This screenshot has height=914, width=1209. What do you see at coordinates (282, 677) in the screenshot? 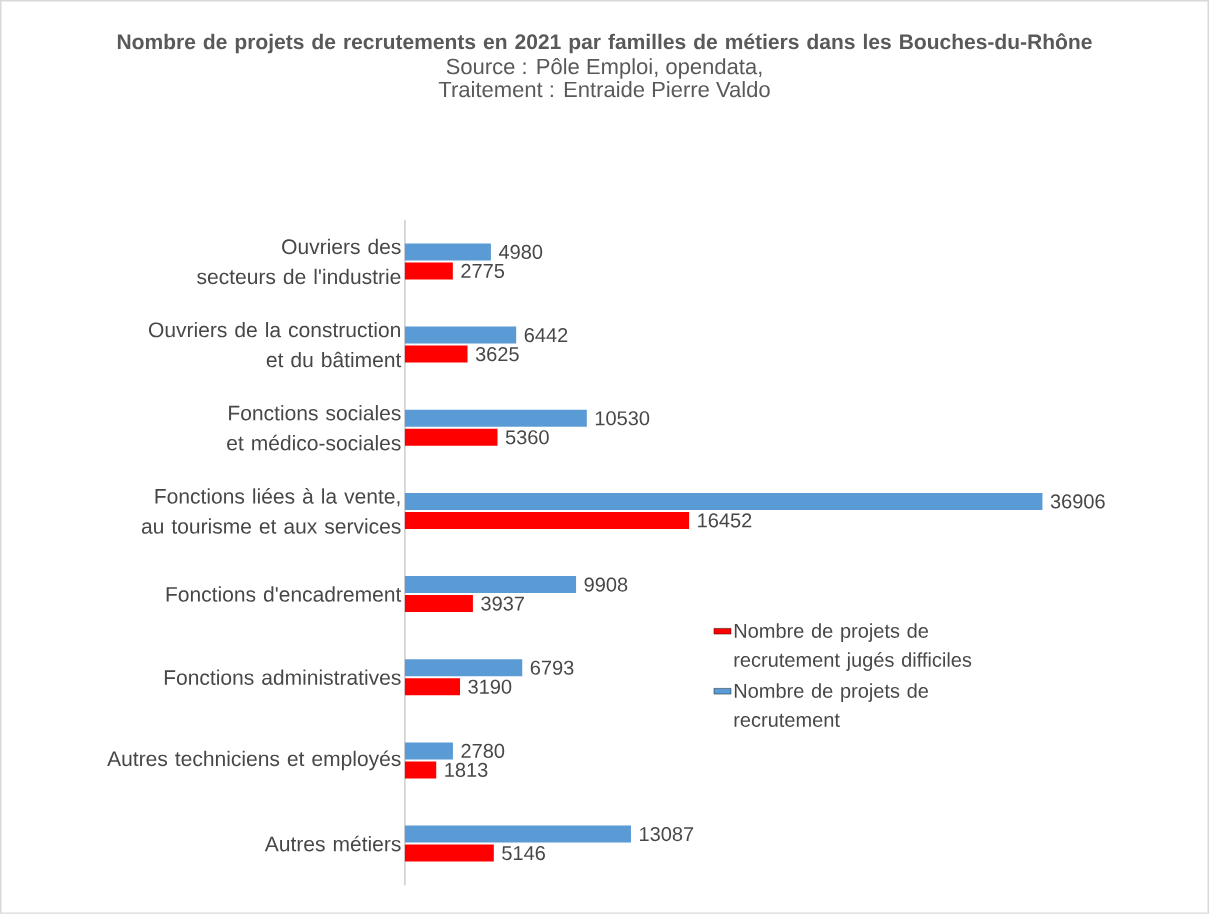
I see `y-tick-label: Fonctions administratives` at bounding box center [282, 677].